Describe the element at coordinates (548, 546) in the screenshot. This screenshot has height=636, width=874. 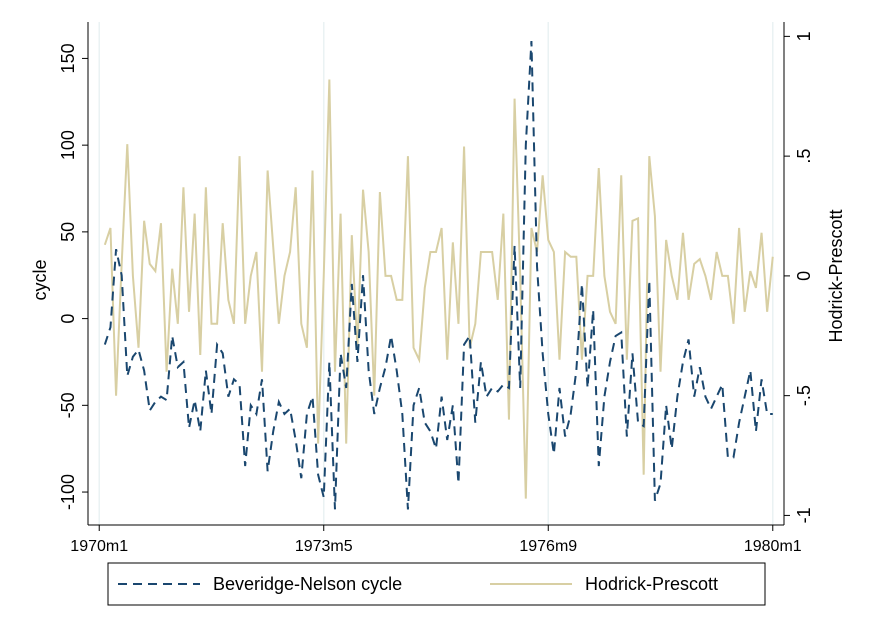
I see `x-tick-label: 1976m9` at that location.